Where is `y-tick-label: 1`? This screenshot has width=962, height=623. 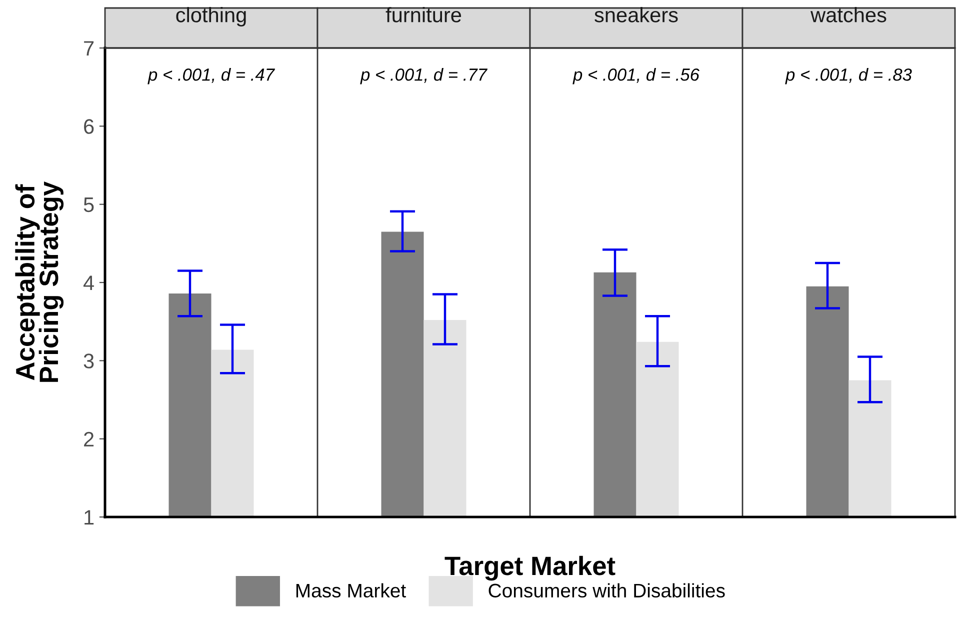
y-tick-label: 1 is located at coordinates (89, 517).